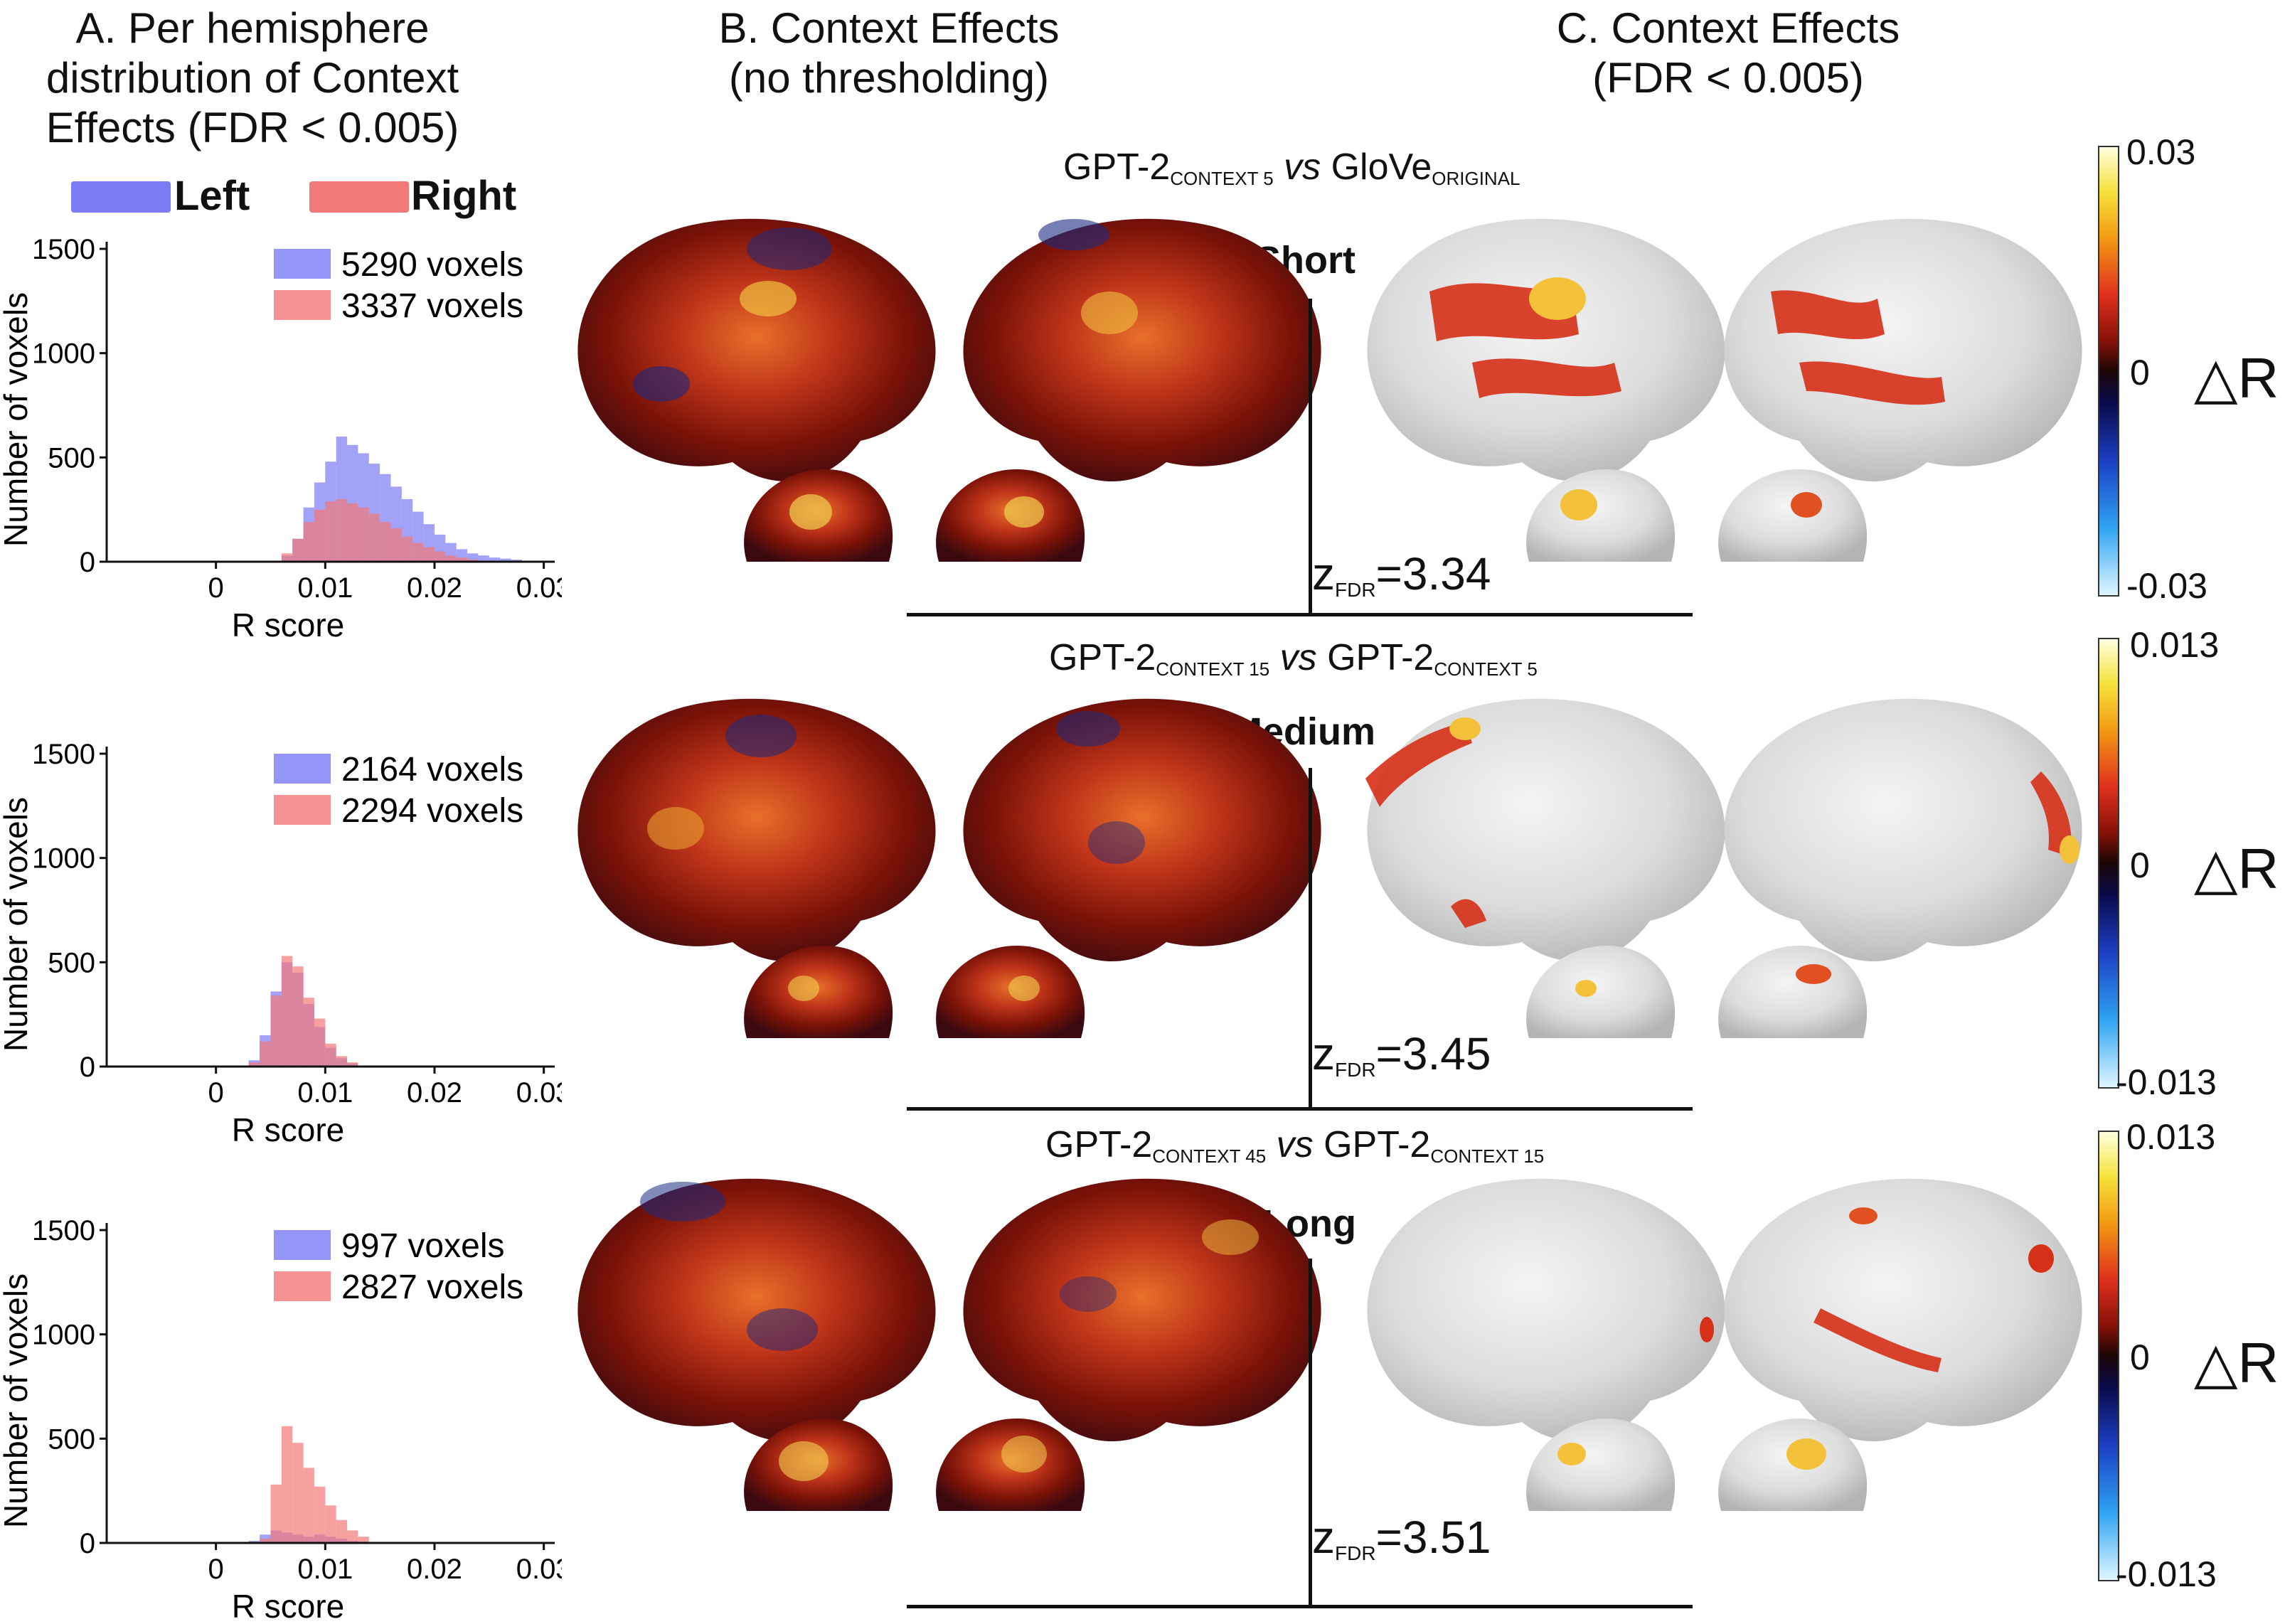  I want to click on y-axis-label: Number of voxels, so click(17, 1400).